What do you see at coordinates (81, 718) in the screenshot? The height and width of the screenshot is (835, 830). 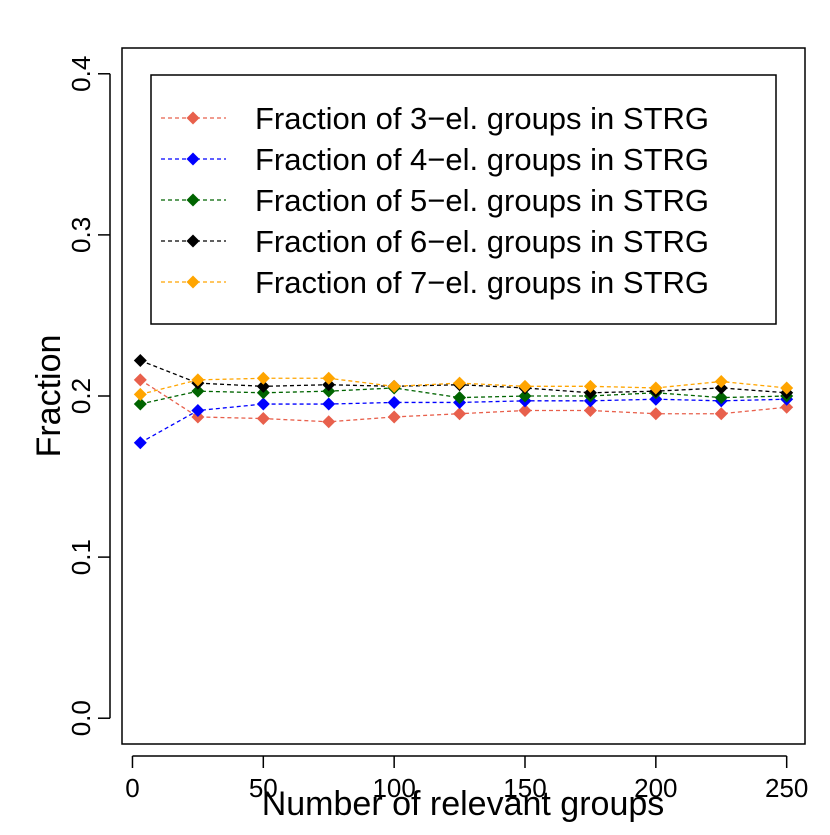 I see `y-tick-label: 0.0` at bounding box center [81, 718].